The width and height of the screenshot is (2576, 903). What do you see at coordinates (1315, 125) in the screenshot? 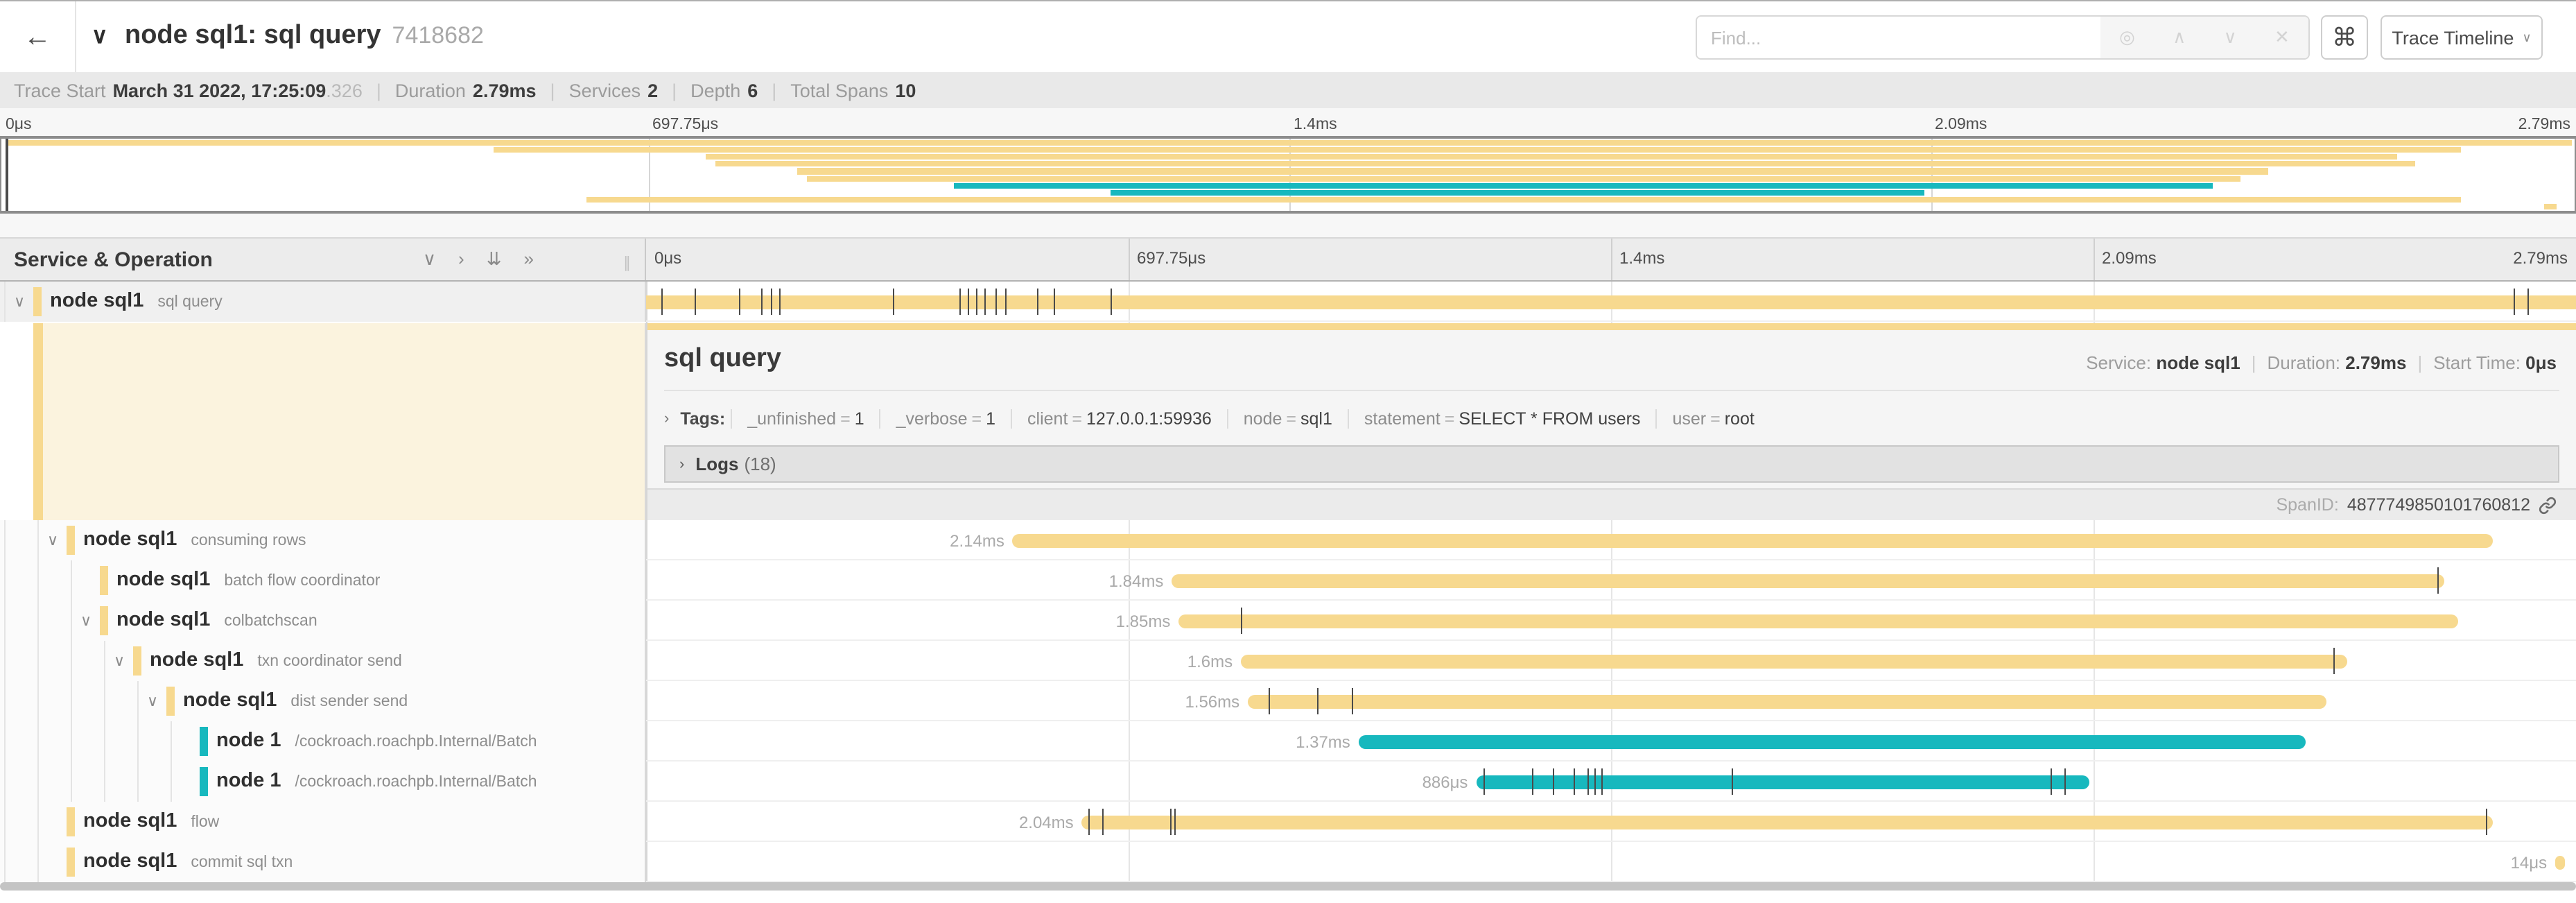
I see `overview-tick-label: 1.4ms` at bounding box center [1315, 125].